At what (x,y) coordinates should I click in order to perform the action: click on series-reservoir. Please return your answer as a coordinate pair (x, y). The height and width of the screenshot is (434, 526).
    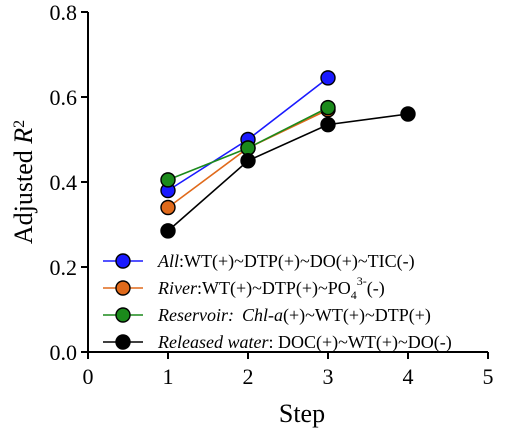
    Looking at the image, I should click on (248, 143).